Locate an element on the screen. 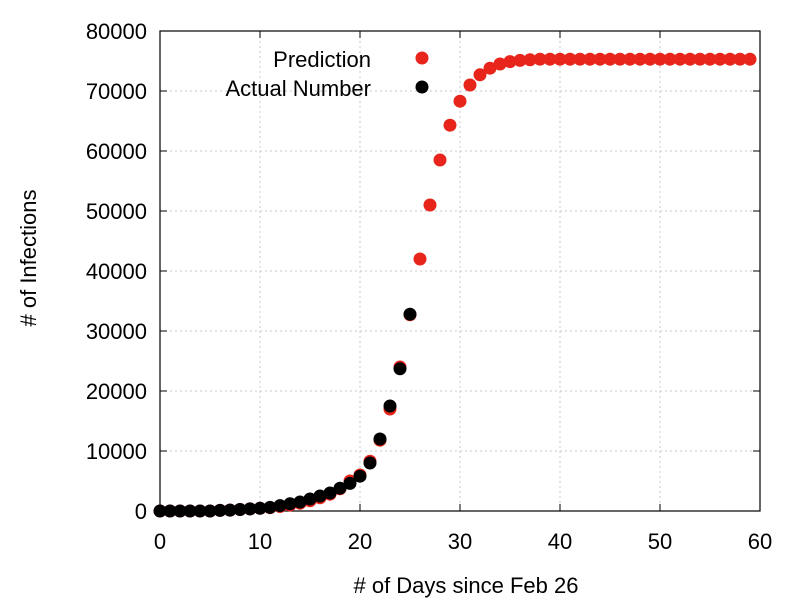  y-tick-label: 20000 is located at coordinates (116, 391).